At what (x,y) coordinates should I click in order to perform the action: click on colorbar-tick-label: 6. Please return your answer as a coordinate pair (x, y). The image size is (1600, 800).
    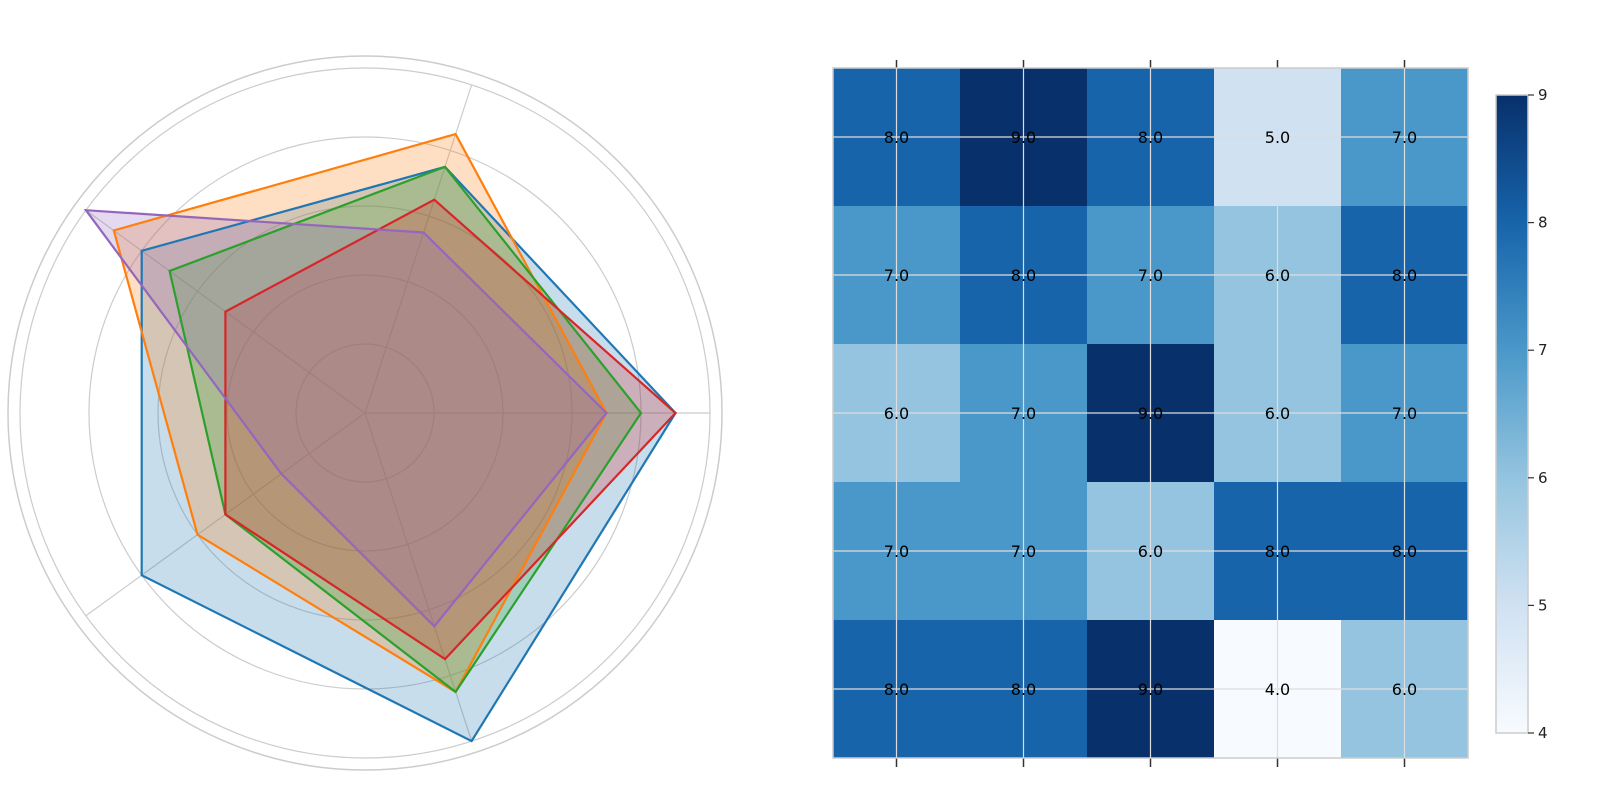
    Looking at the image, I should click on (1543, 478).